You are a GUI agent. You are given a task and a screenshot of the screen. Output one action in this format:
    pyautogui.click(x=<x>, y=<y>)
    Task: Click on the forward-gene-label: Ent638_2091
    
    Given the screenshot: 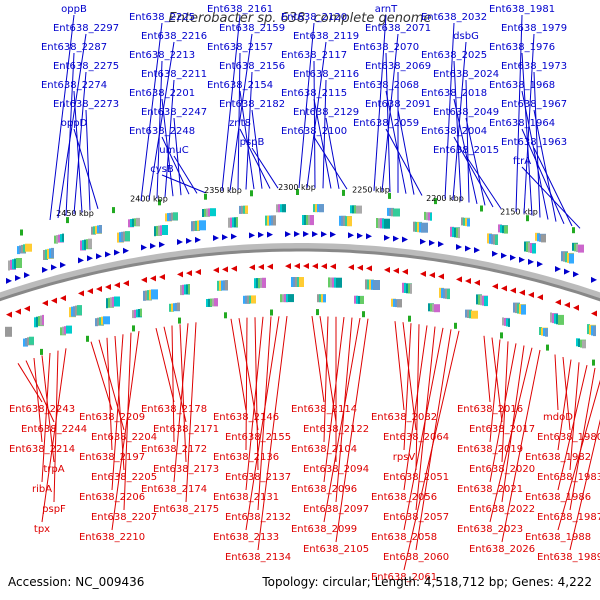 What is the action you would take?
    pyautogui.click(x=398, y=104)
    